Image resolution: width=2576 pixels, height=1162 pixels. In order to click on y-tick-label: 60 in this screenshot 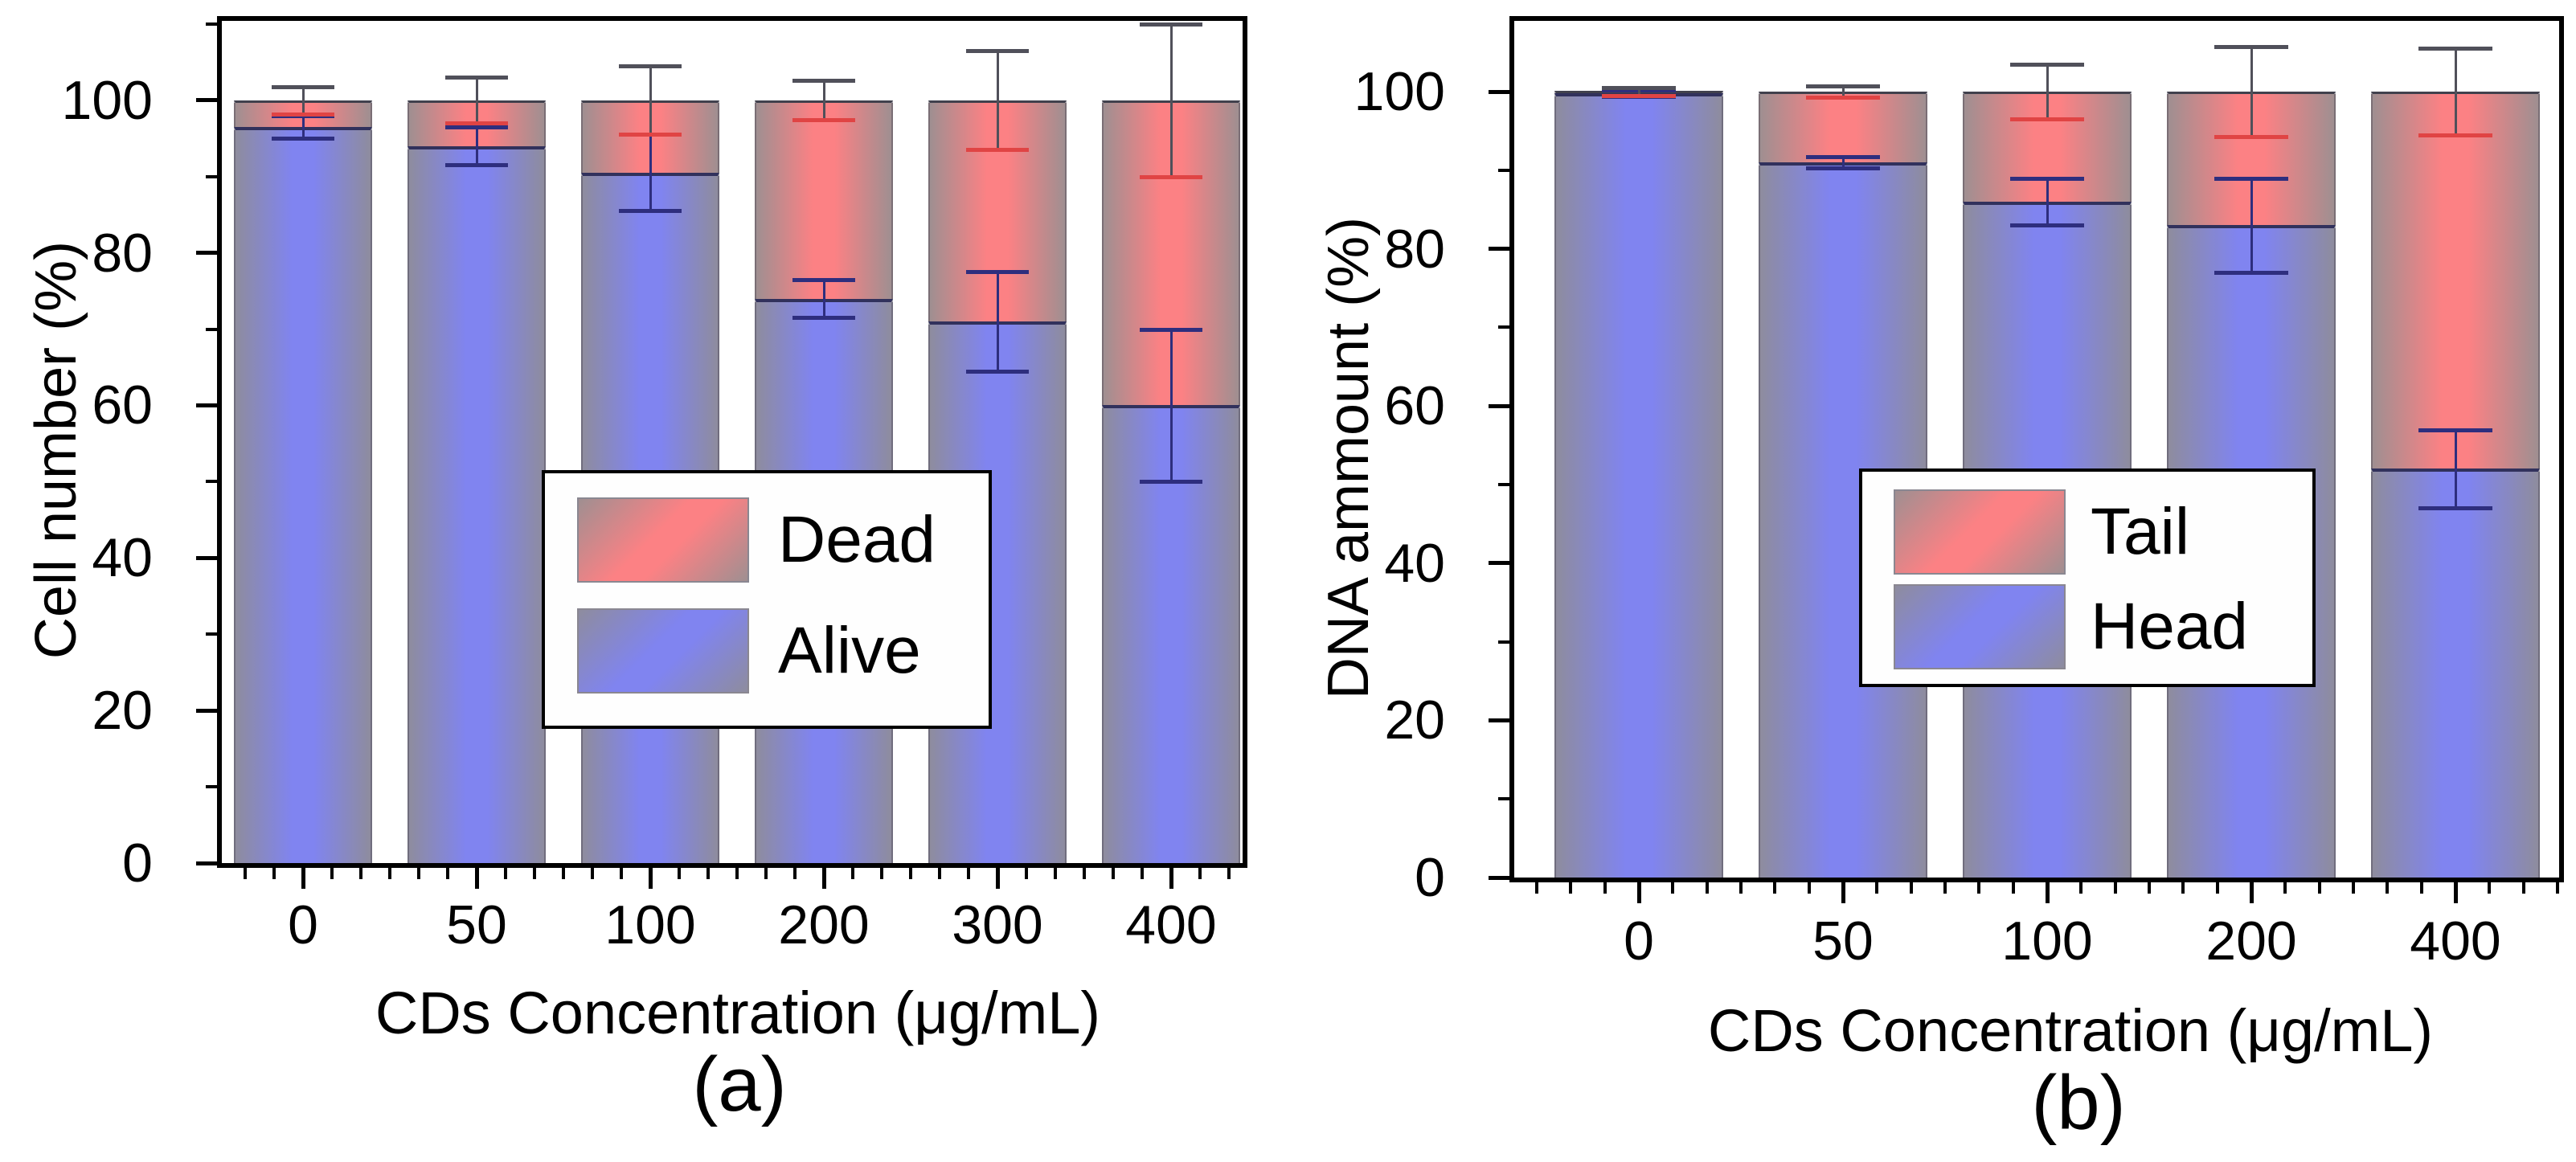, I will do `click(1414, 406)`.